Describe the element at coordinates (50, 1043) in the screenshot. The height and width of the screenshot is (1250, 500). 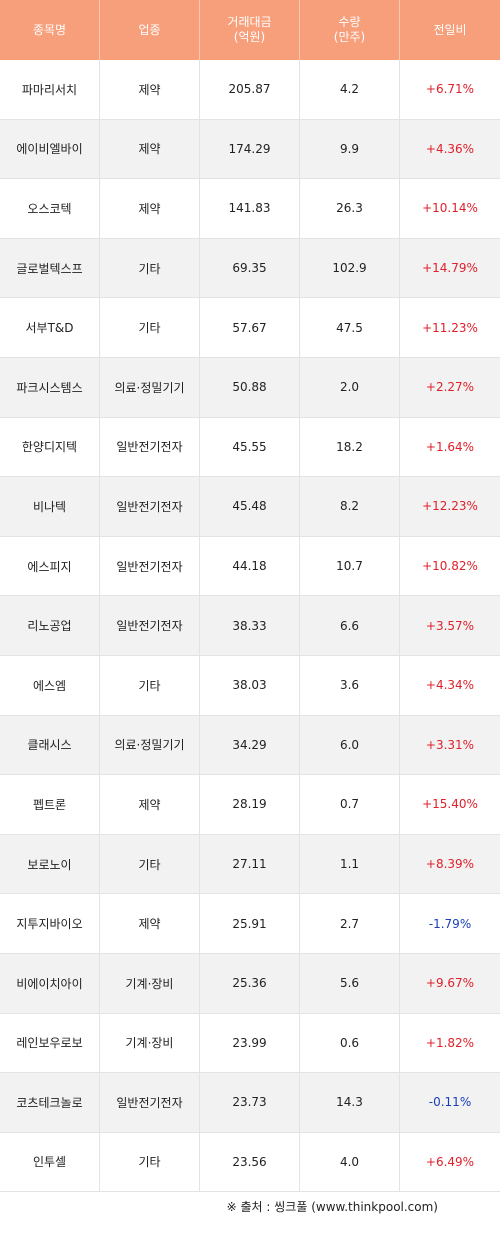
I see `cell-name: 레인보우로보` at that location.